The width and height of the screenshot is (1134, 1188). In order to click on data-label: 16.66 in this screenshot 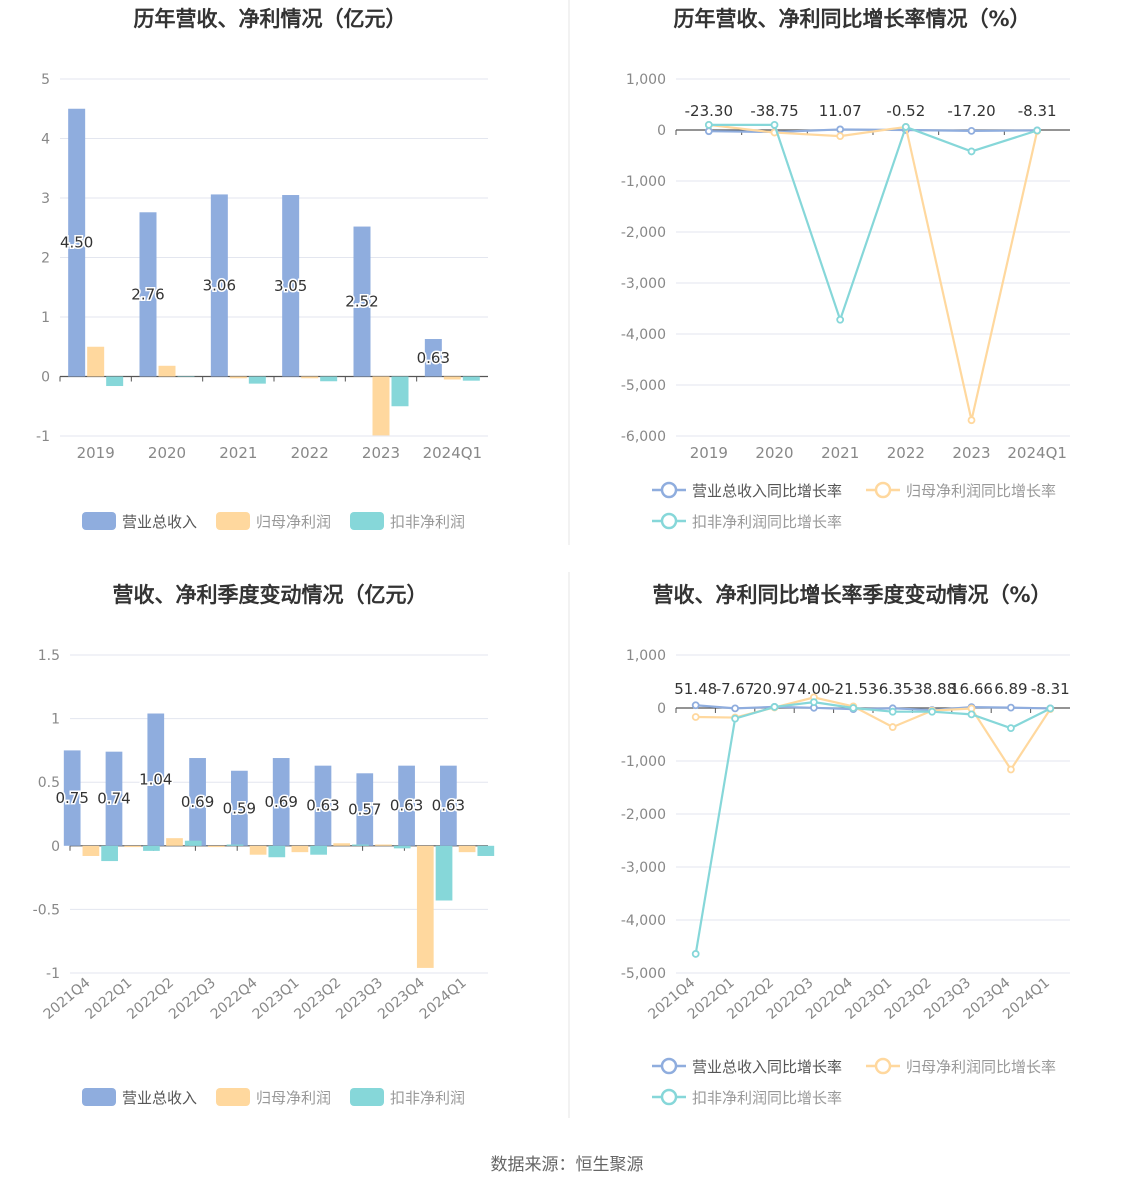, I will do `click(971, 689)`.